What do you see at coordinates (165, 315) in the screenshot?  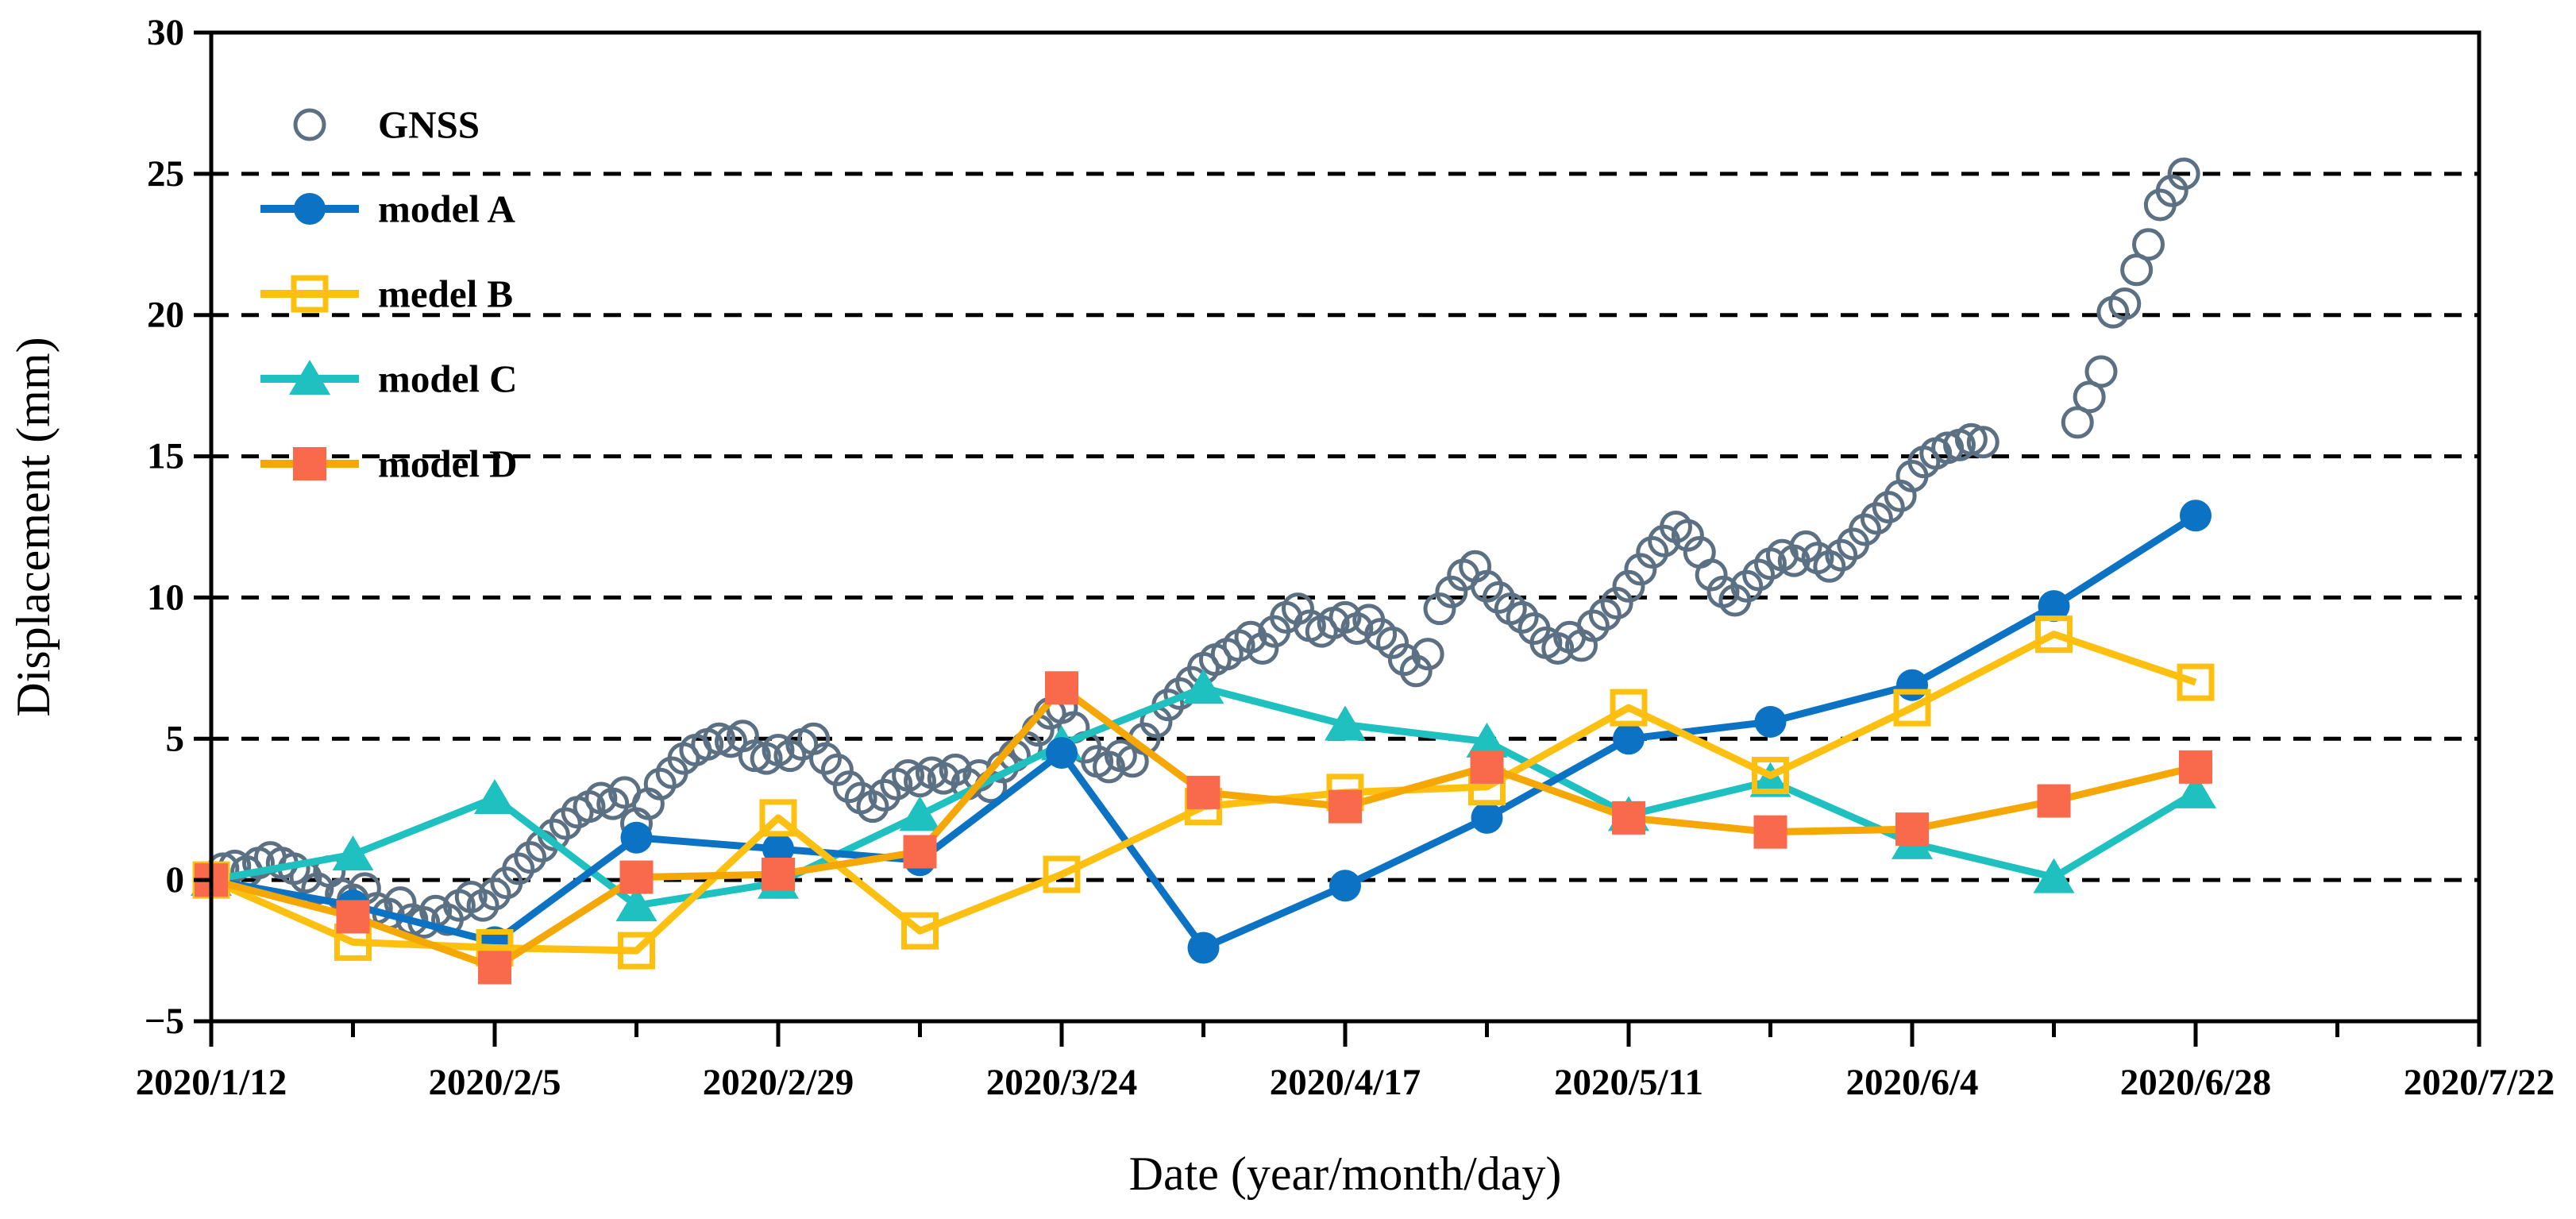 I see `y-tick-label: 20` at bounding box center [165, 315].